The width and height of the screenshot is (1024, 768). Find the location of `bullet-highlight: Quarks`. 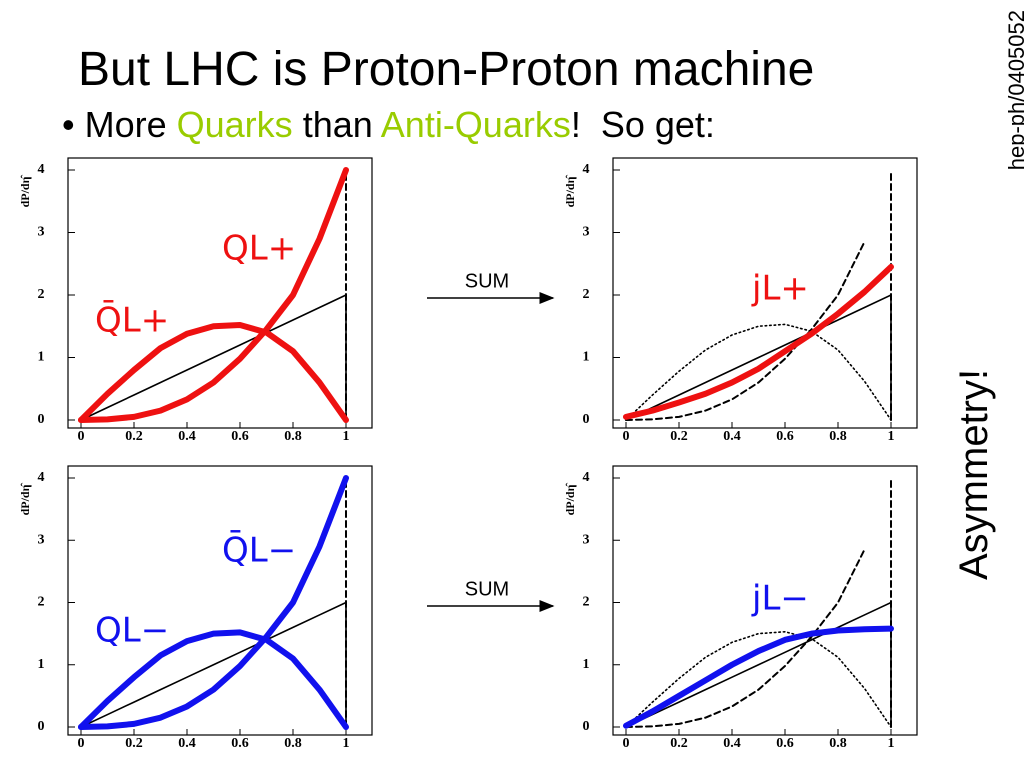

bullet-highlight: Quarks is located at coordinates (234, 124).